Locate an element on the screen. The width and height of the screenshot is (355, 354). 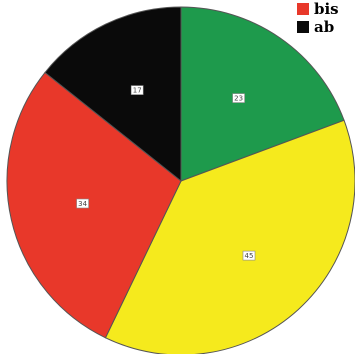
legend-item-bis: bis is located at coordinates (326, 9).